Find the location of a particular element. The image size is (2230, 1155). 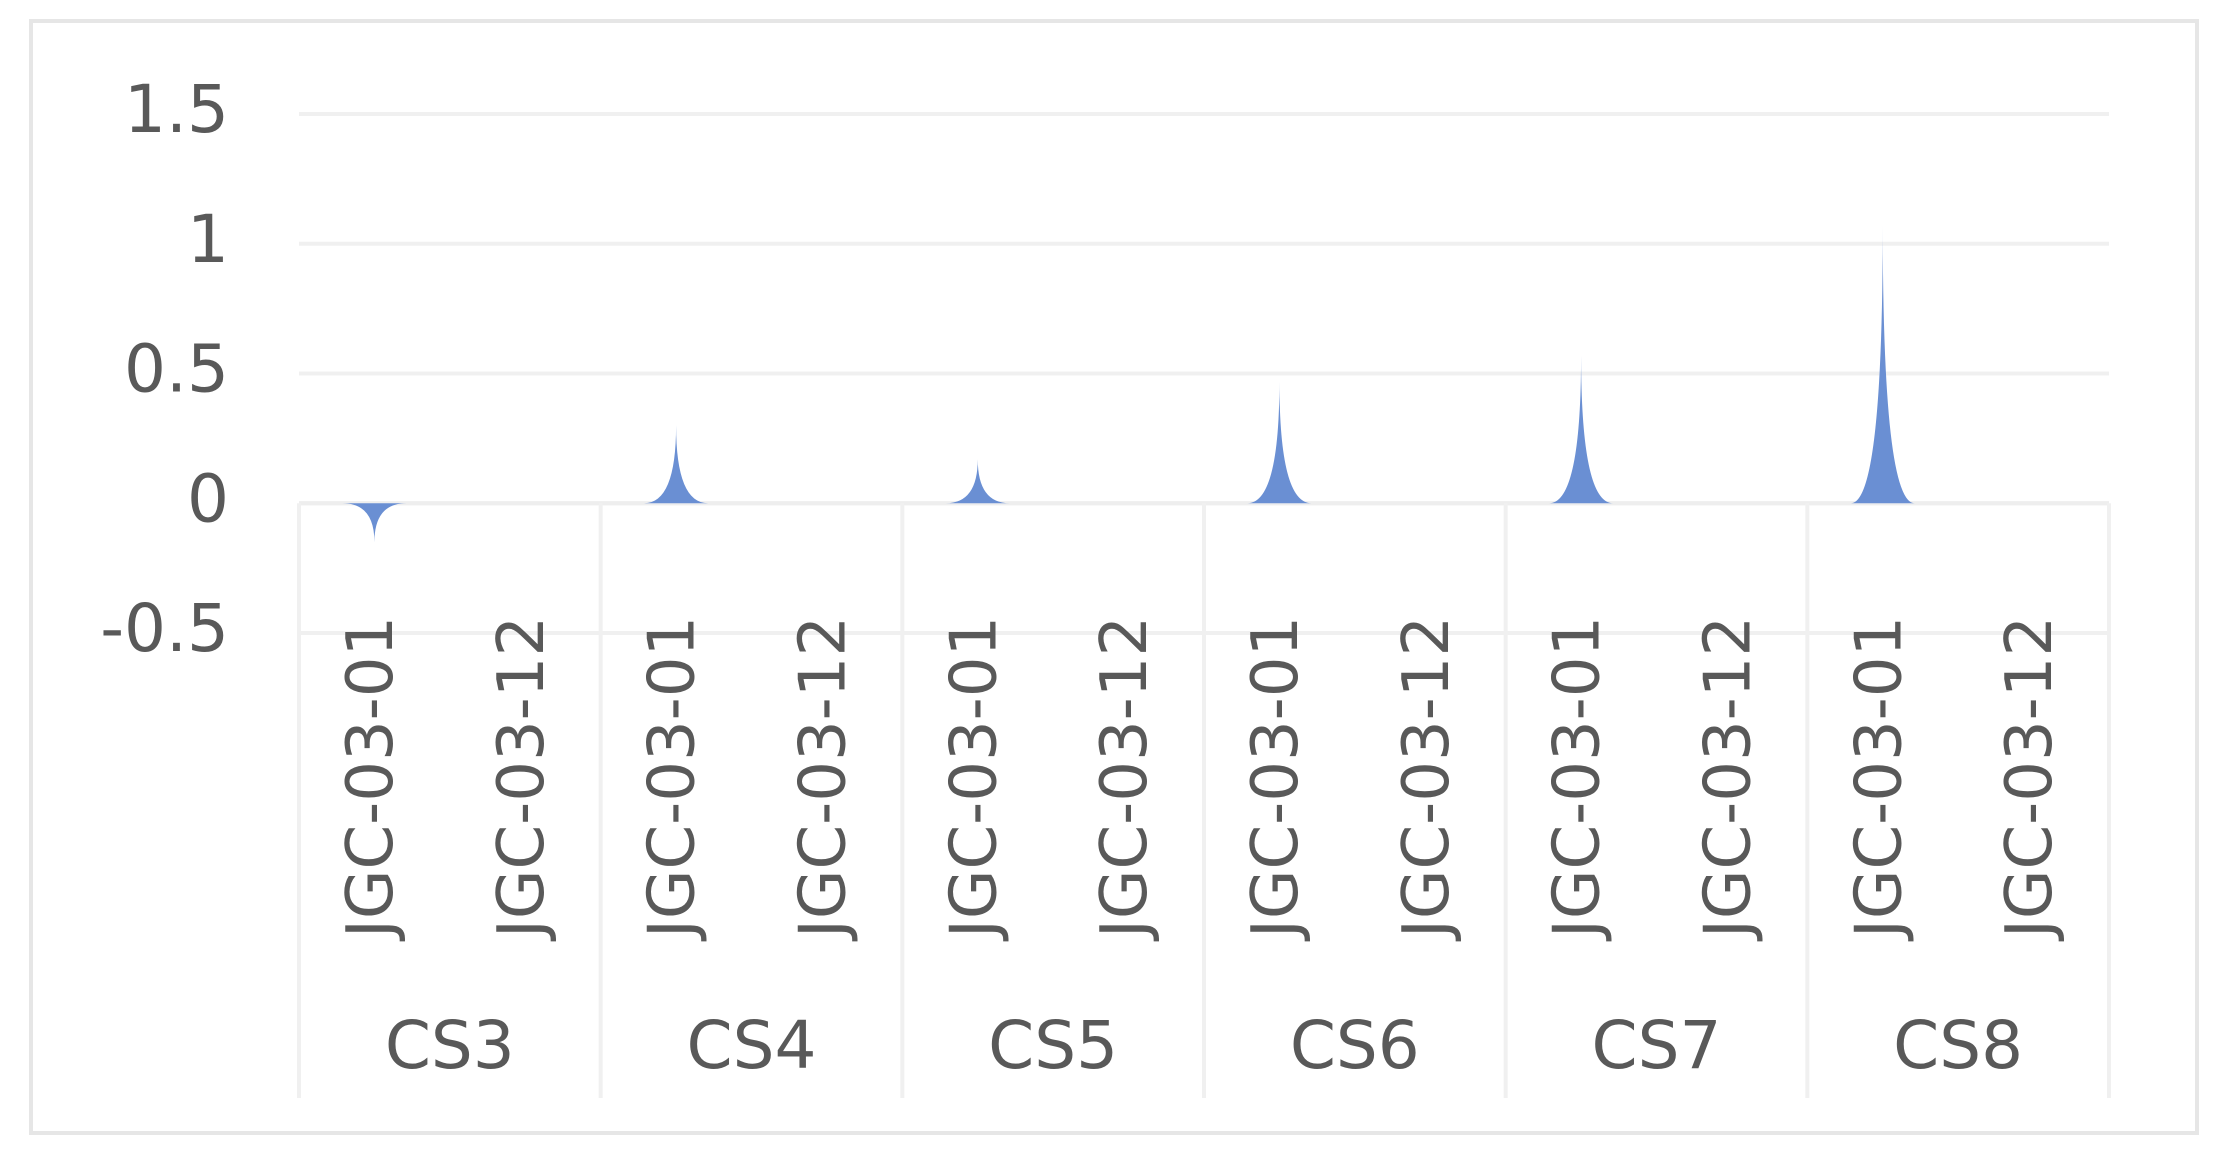

group-label: CS6 is located at coordinates (1355, 1045).